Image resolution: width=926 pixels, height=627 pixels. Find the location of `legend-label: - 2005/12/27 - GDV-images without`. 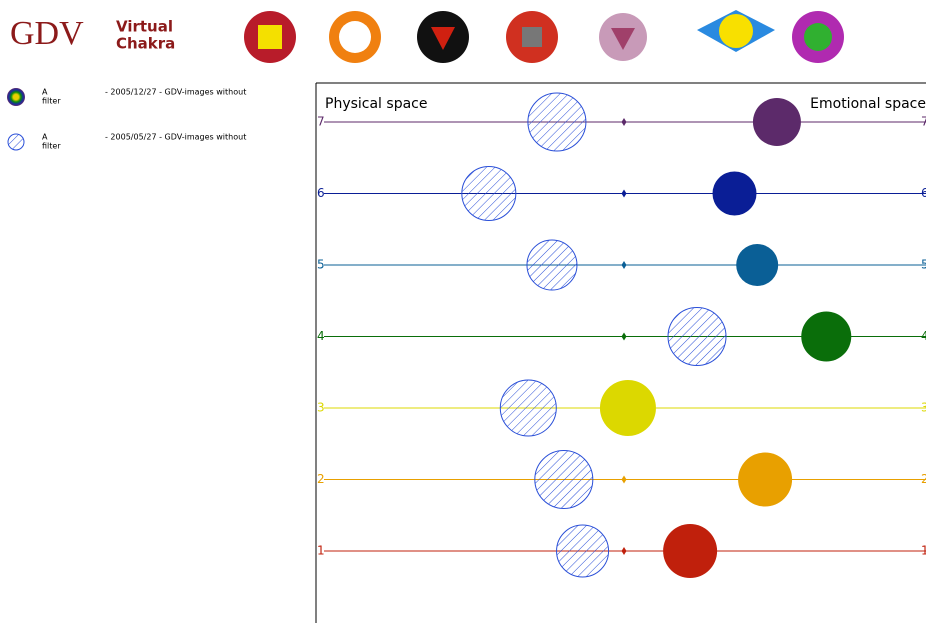

legend-label: - 2005/12/27 - GDV-images without is located at coordinates (175, 92).